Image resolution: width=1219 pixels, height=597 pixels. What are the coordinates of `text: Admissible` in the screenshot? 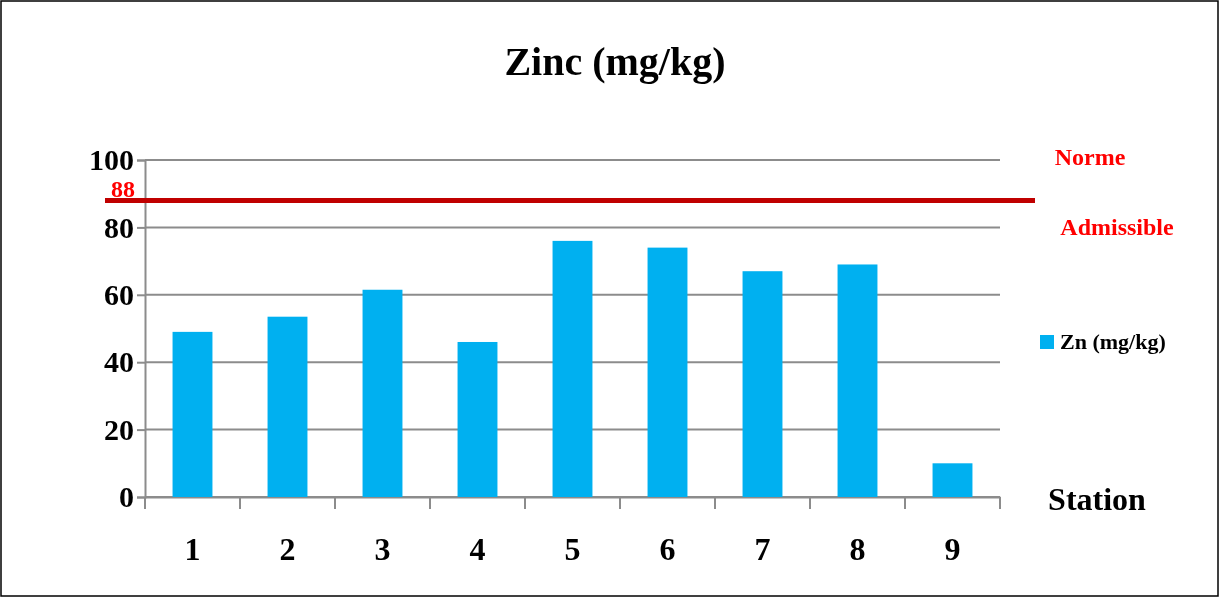 It's located at (1117, 227).